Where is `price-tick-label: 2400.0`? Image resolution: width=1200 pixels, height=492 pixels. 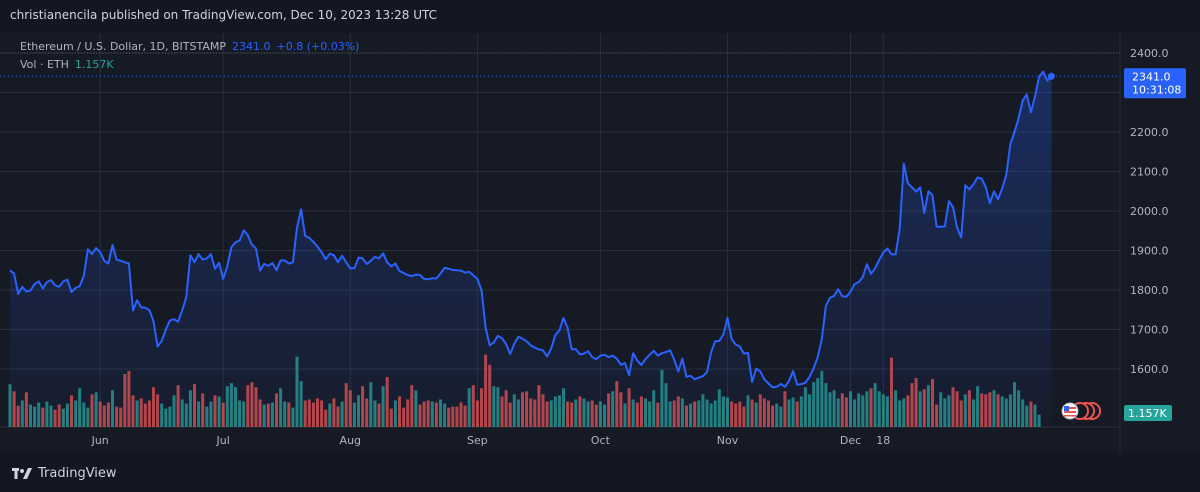 price-tick-label: 2400.0 is located at coordinates (1149, 53).